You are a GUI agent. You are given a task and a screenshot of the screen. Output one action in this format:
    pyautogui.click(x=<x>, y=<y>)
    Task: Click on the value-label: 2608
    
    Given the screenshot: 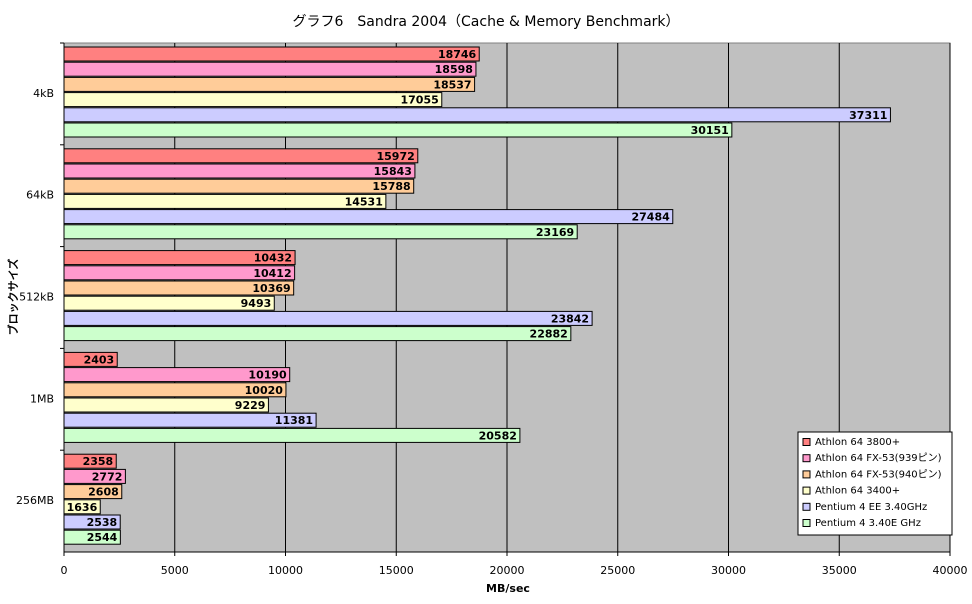 What is the action you would take?
    pyautogui.click(x=103, y=492)
    